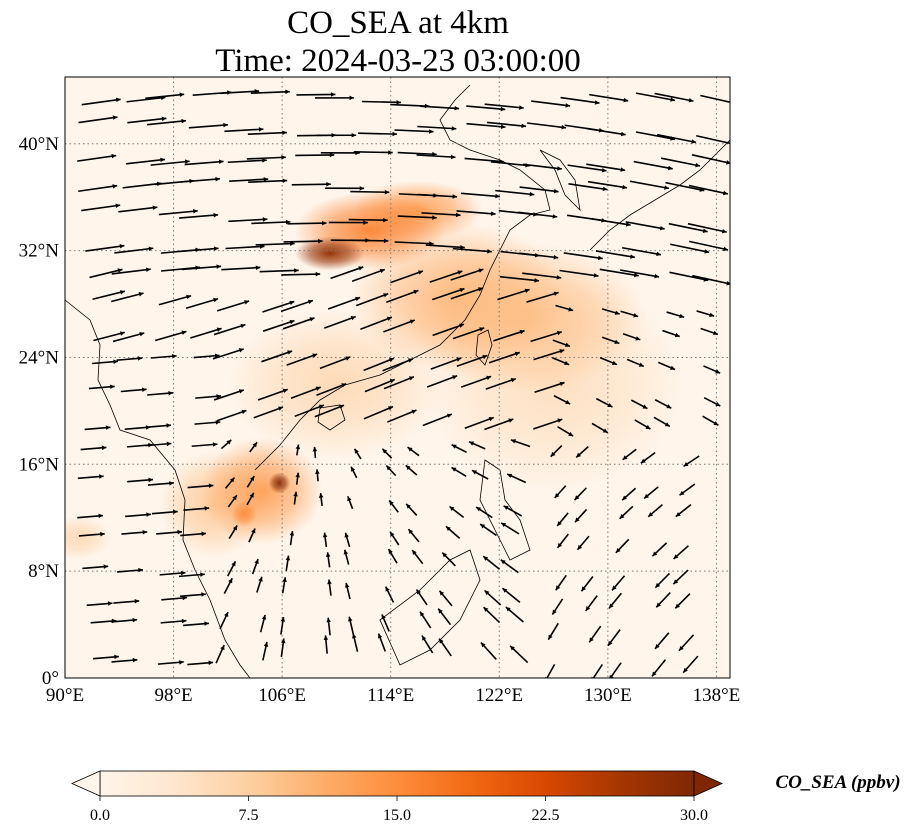 This screenshot has width=916, height=836. I want to click on lon-tick-label: 130°E, so click(608, 695).